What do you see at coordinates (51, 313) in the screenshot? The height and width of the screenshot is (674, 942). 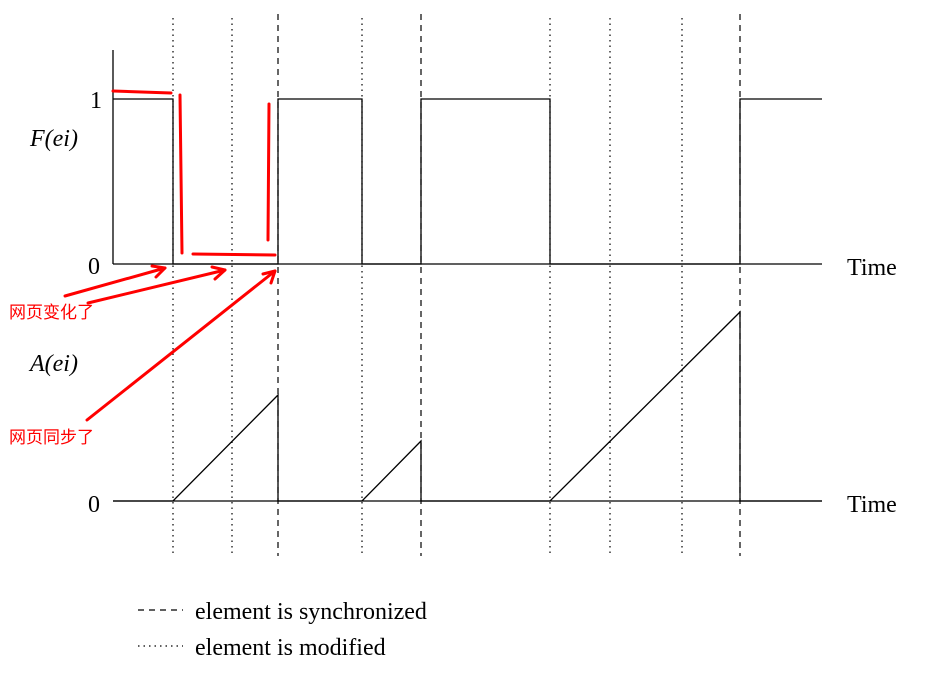 I see `page-changed-annotation: 网页变化了` at bounding box center [51, 313].